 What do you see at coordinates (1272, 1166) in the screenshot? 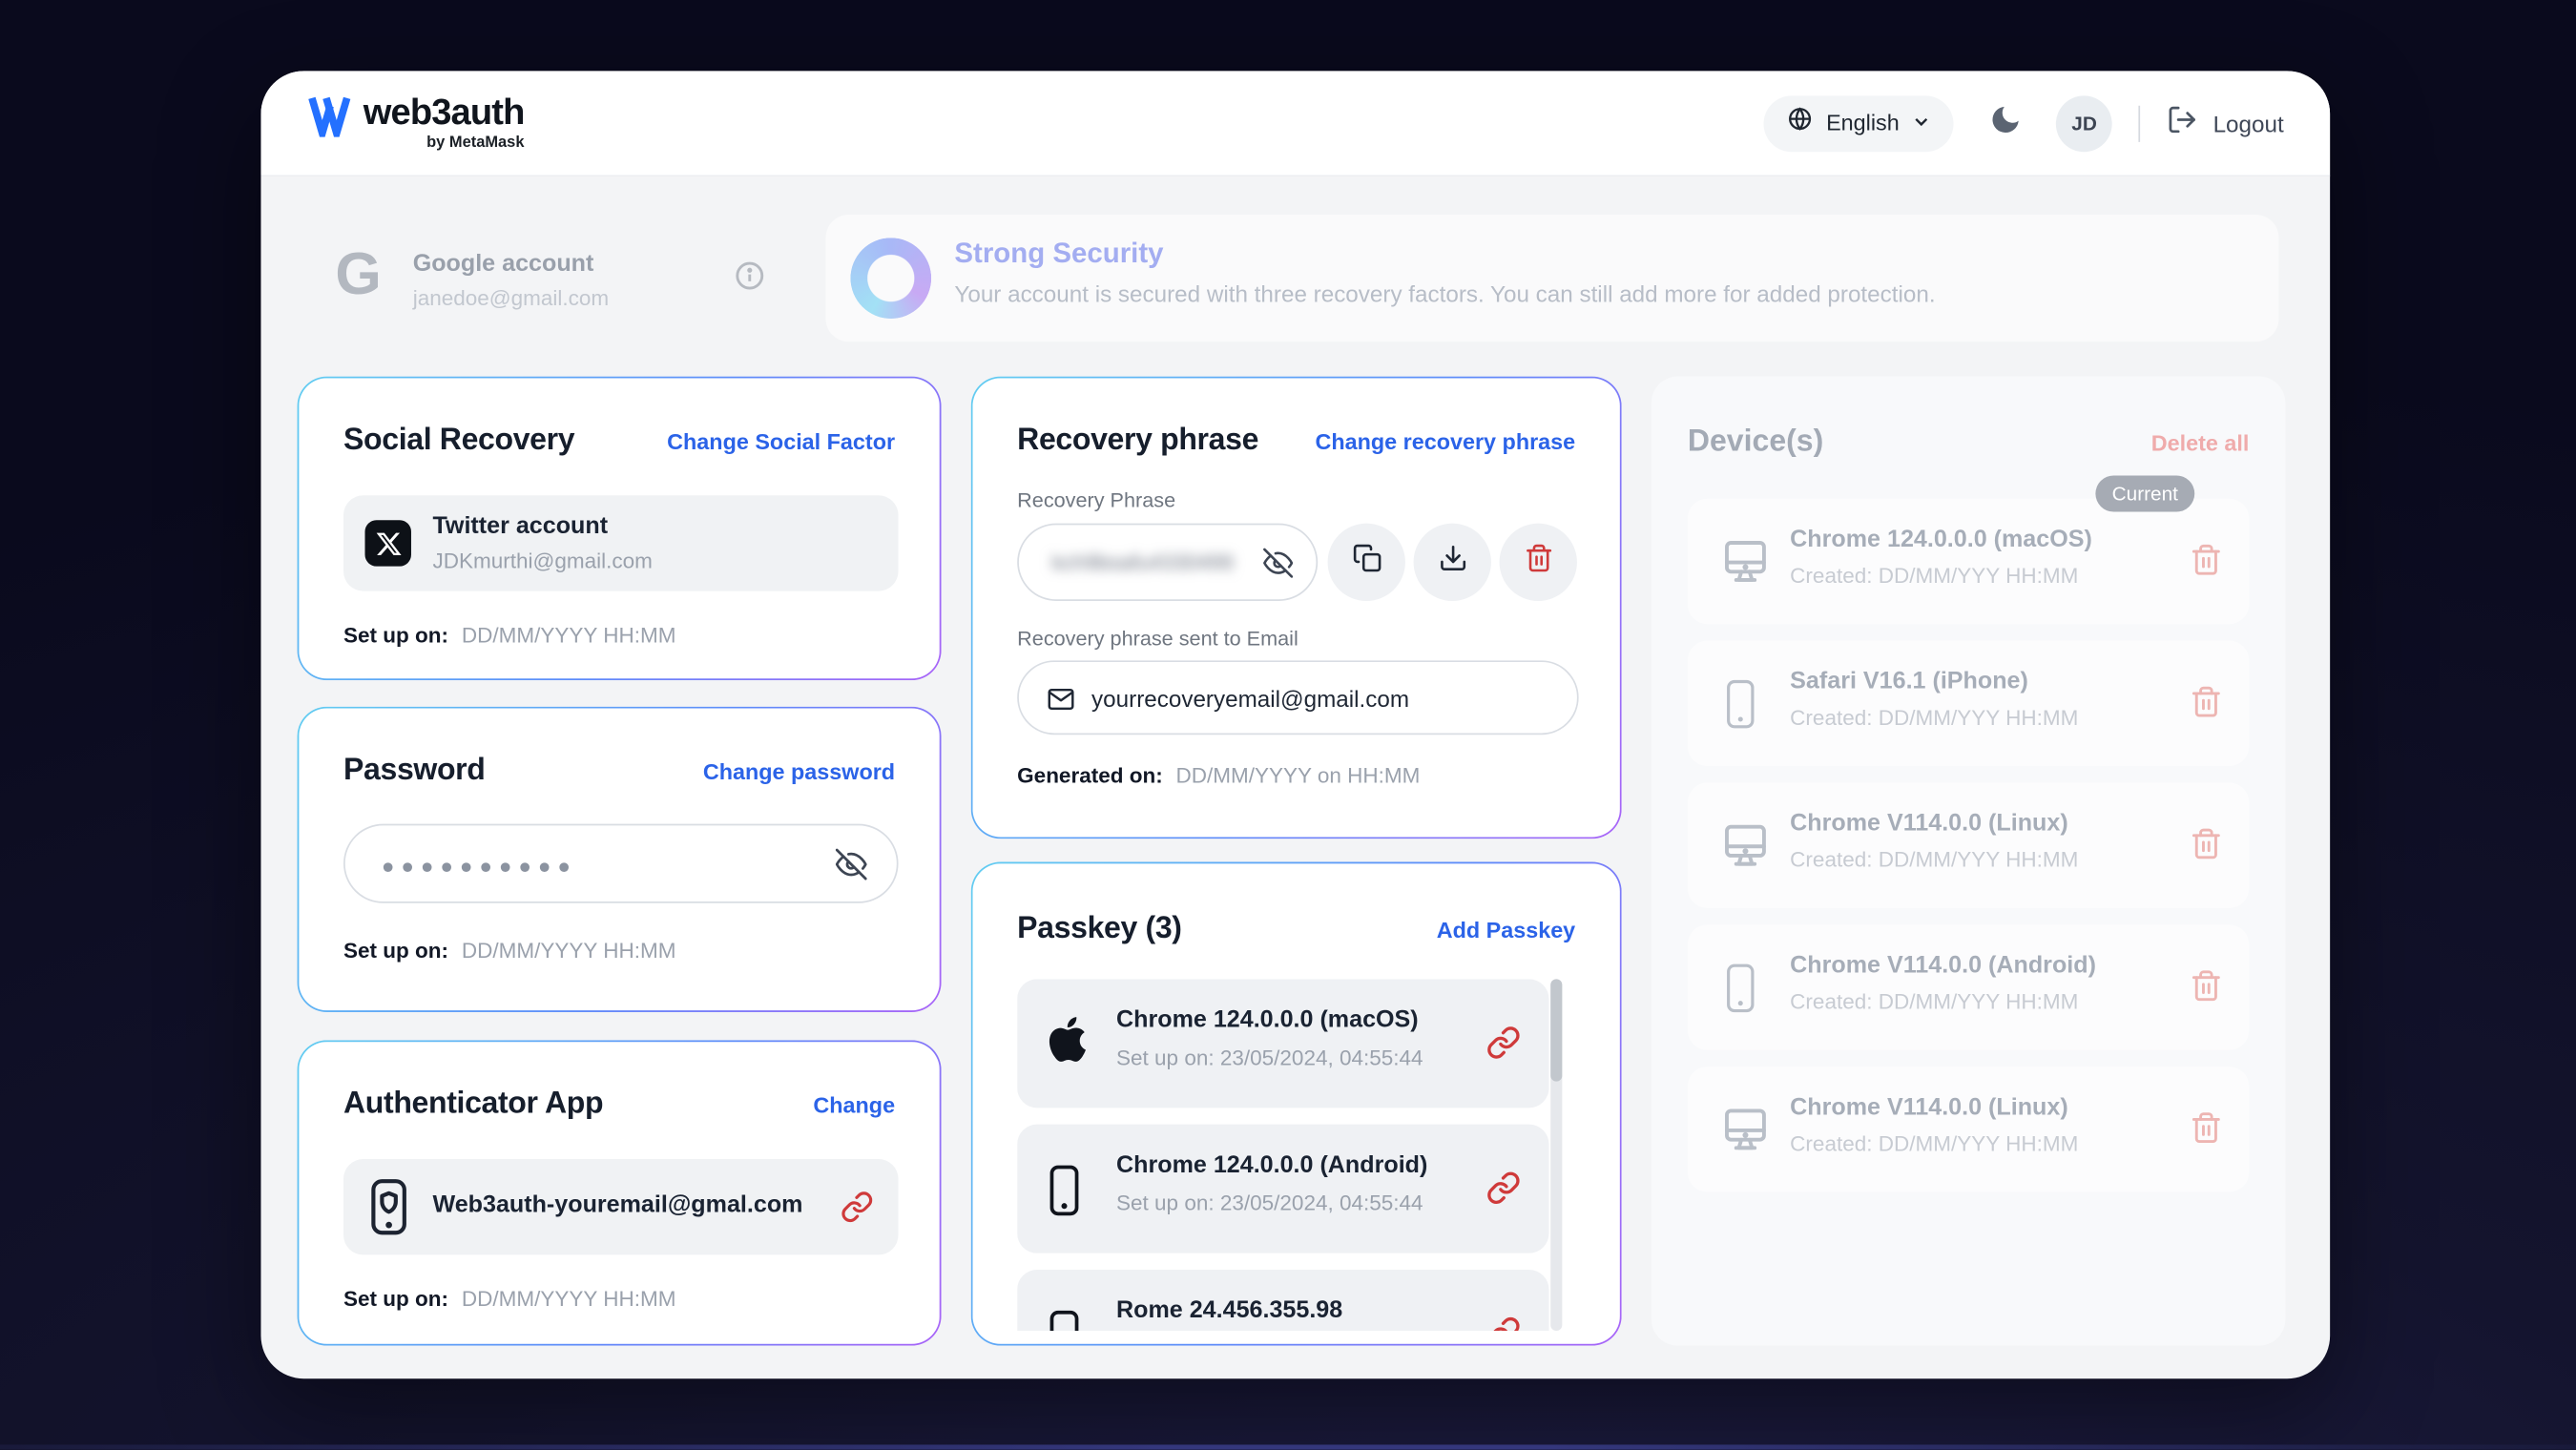
I see `passkey-name: Chrome 124.0.0.0 (Android)` at bounding box center [1272, 1166].